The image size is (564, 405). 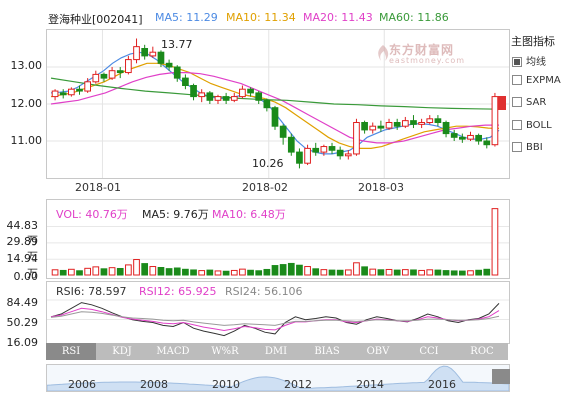 I want to click on indicator-bbi: BBI, so click(x=527, y=147).